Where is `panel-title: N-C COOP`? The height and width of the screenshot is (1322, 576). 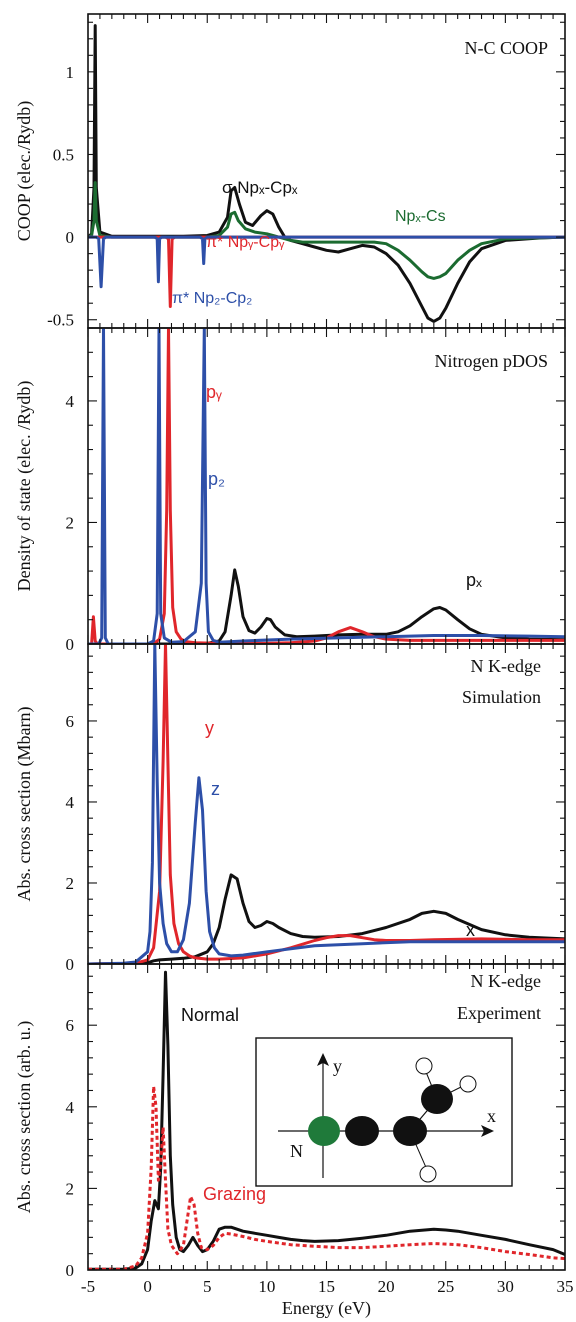
panel-title: N-C COOP is located at coordinates (506, 48).